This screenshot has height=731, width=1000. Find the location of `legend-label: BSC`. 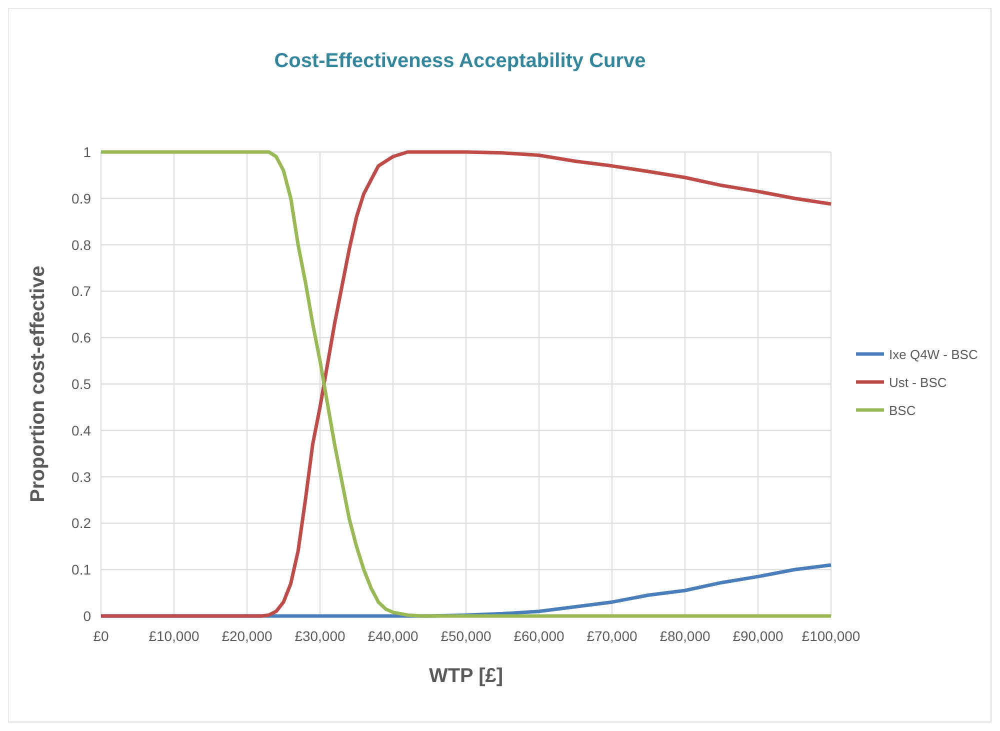

legend-label: BSC is located at coordinates (902, 410).